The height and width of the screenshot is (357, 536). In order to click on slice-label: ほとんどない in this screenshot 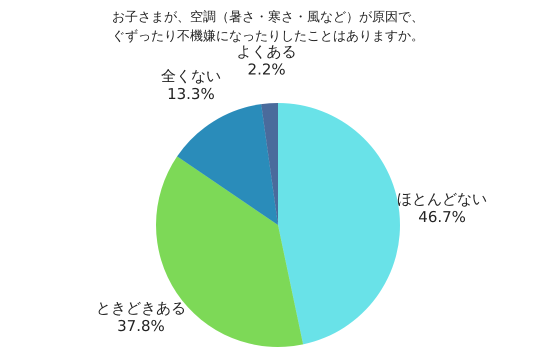, I will do `click(442, 199)`.